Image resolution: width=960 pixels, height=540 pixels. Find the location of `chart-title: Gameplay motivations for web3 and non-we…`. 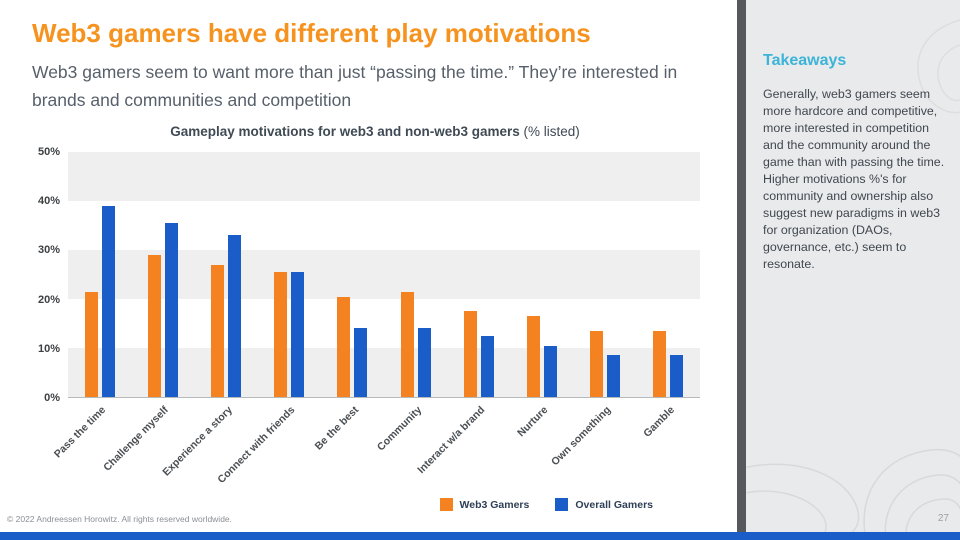

chart-title: Gameplay motivations for web3 and non-we… is located at coordinates (375, 131).